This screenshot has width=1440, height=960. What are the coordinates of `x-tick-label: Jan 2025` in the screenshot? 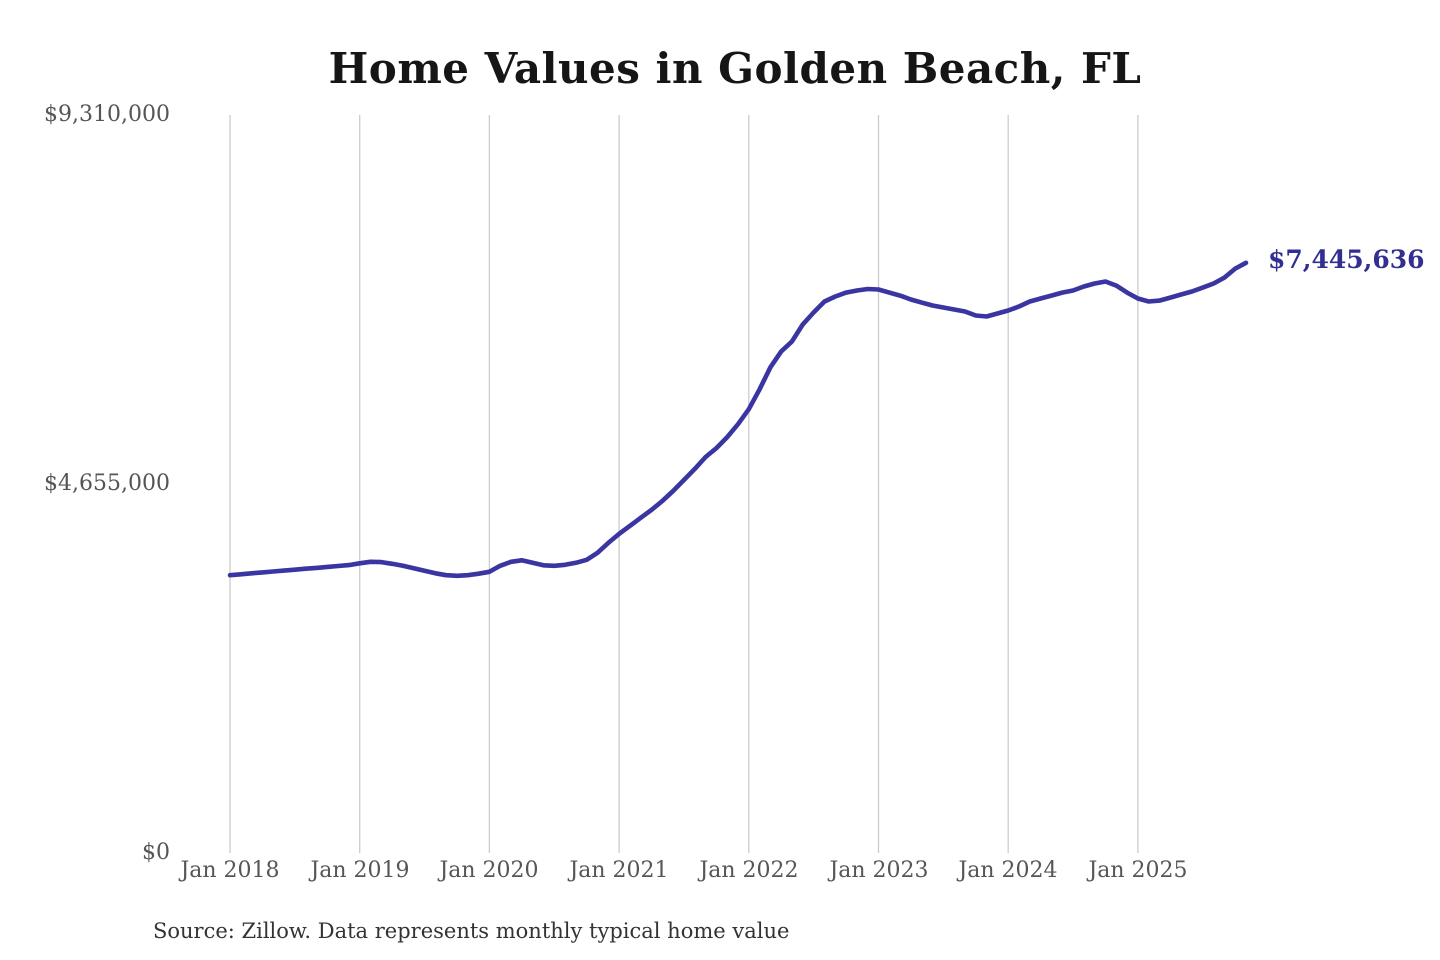 It's located at (1138, 870).